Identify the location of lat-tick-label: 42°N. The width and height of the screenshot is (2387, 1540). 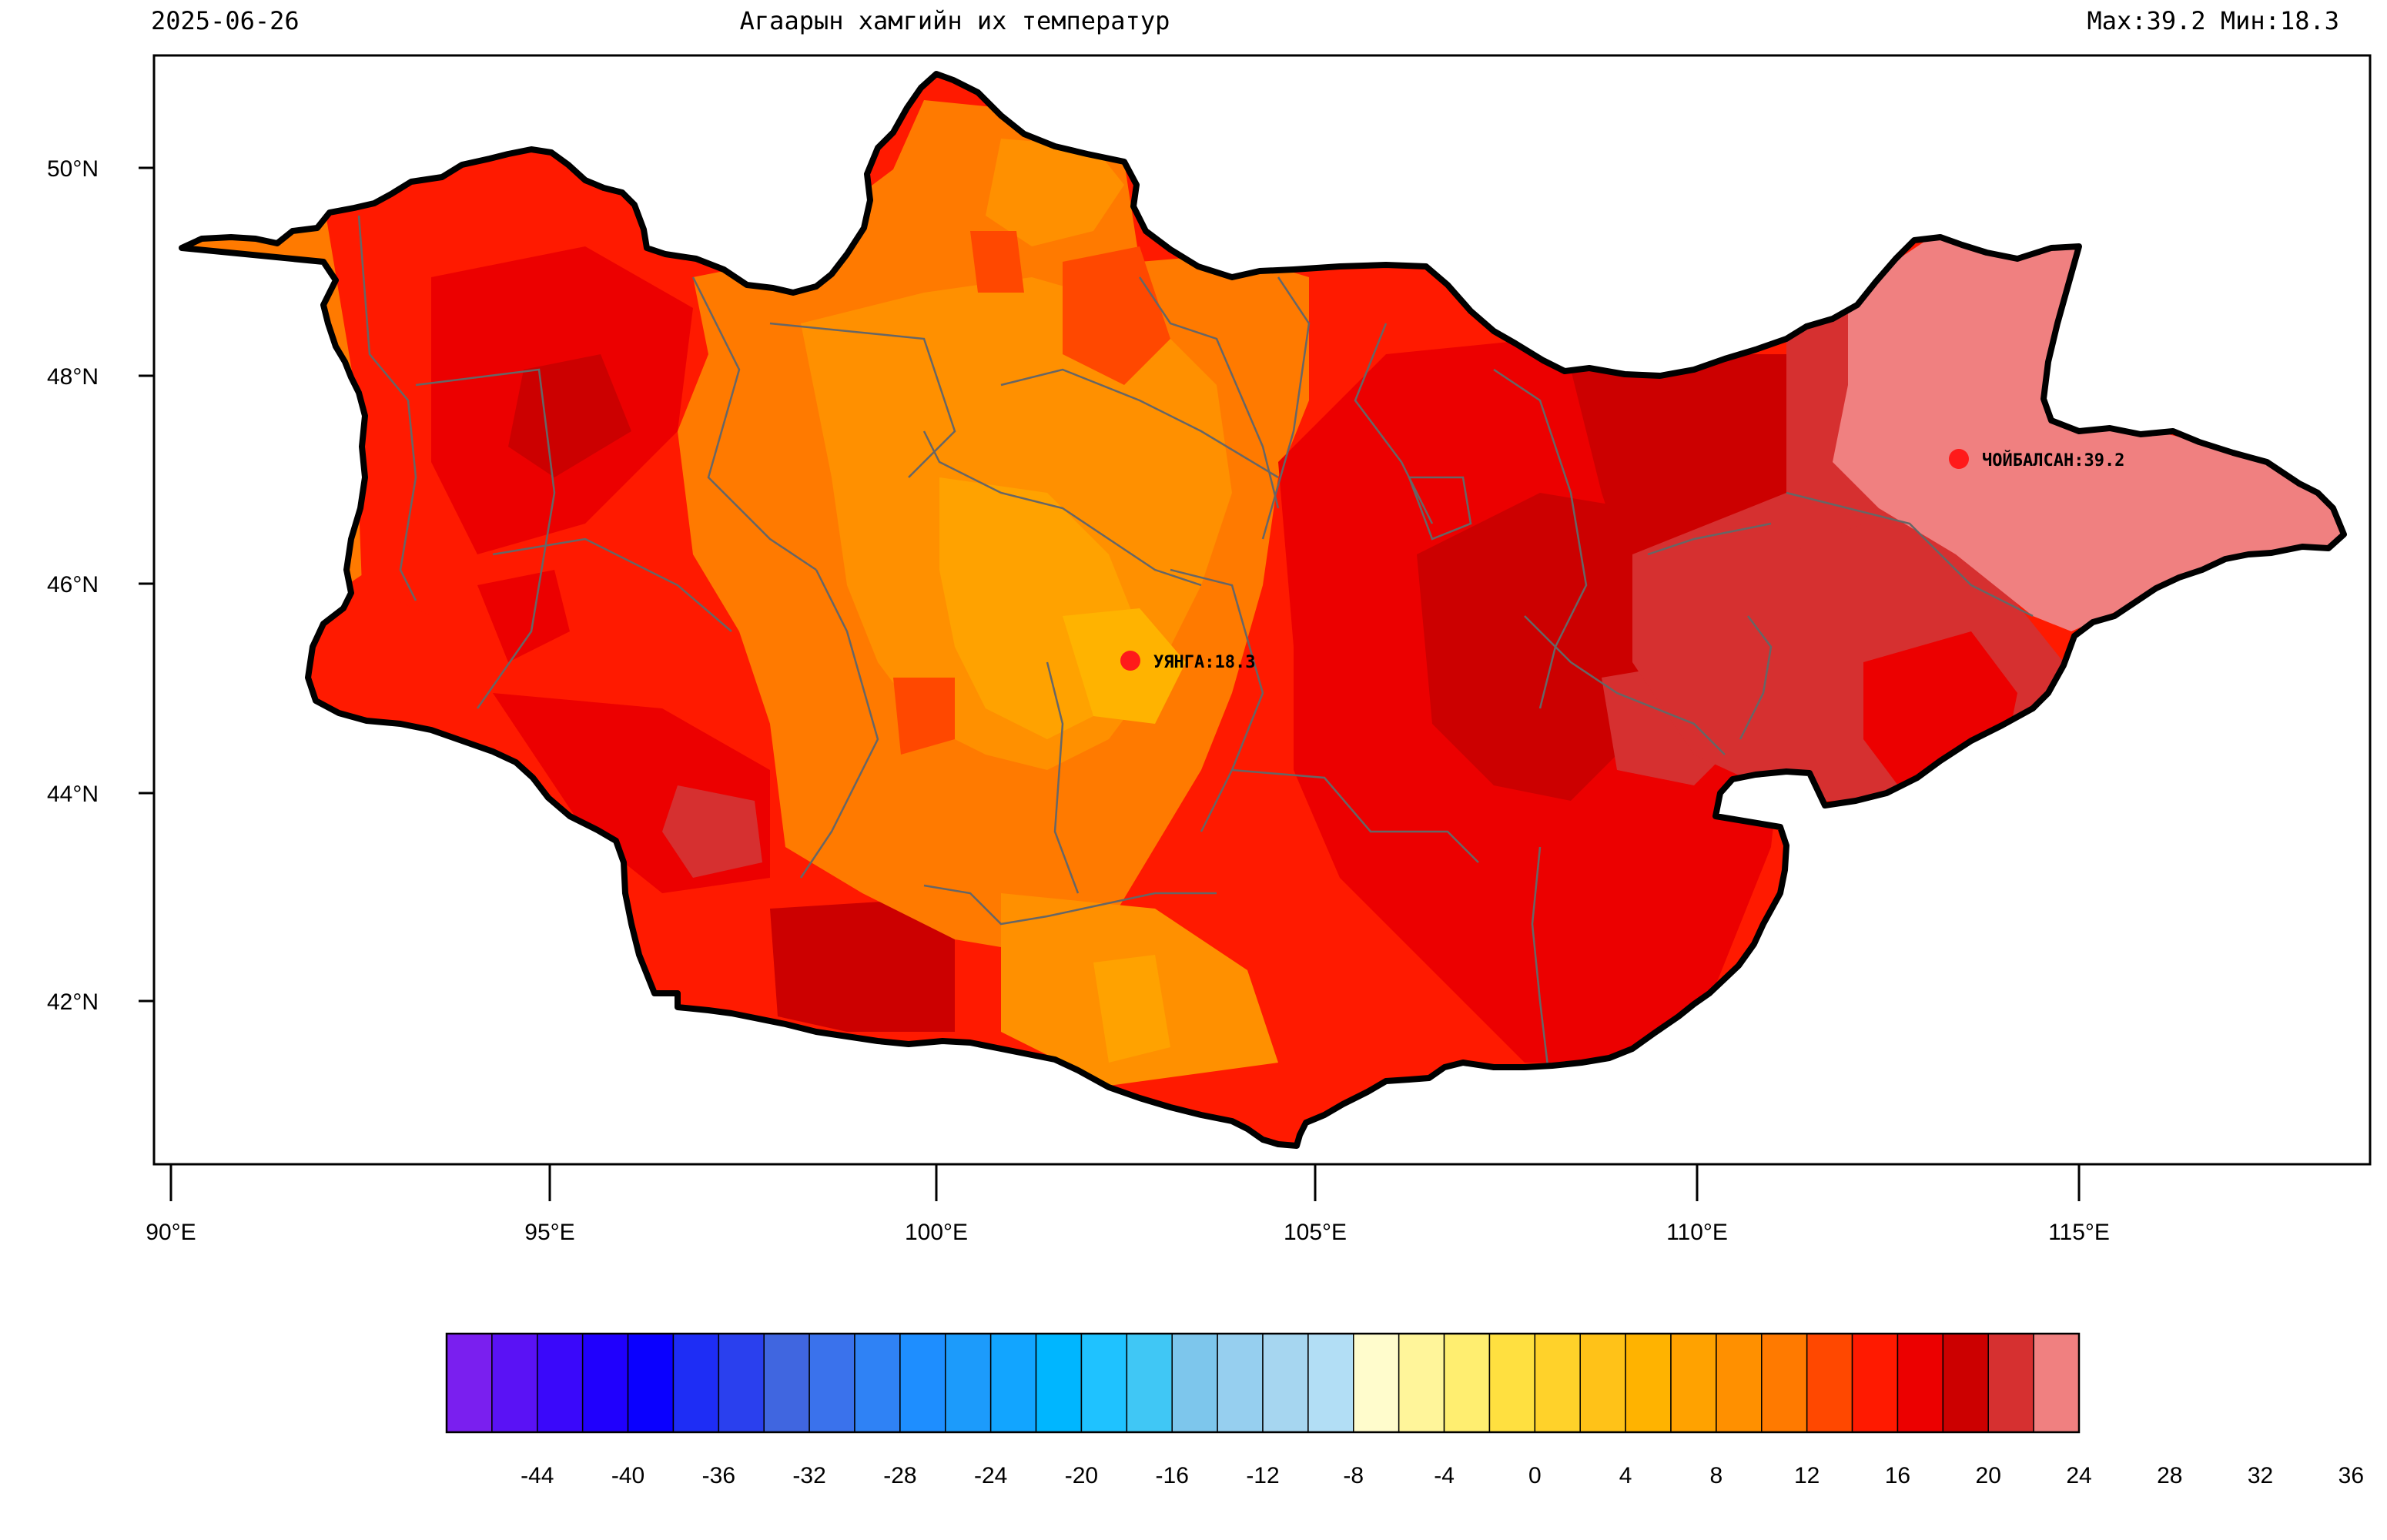
(73, 1002).